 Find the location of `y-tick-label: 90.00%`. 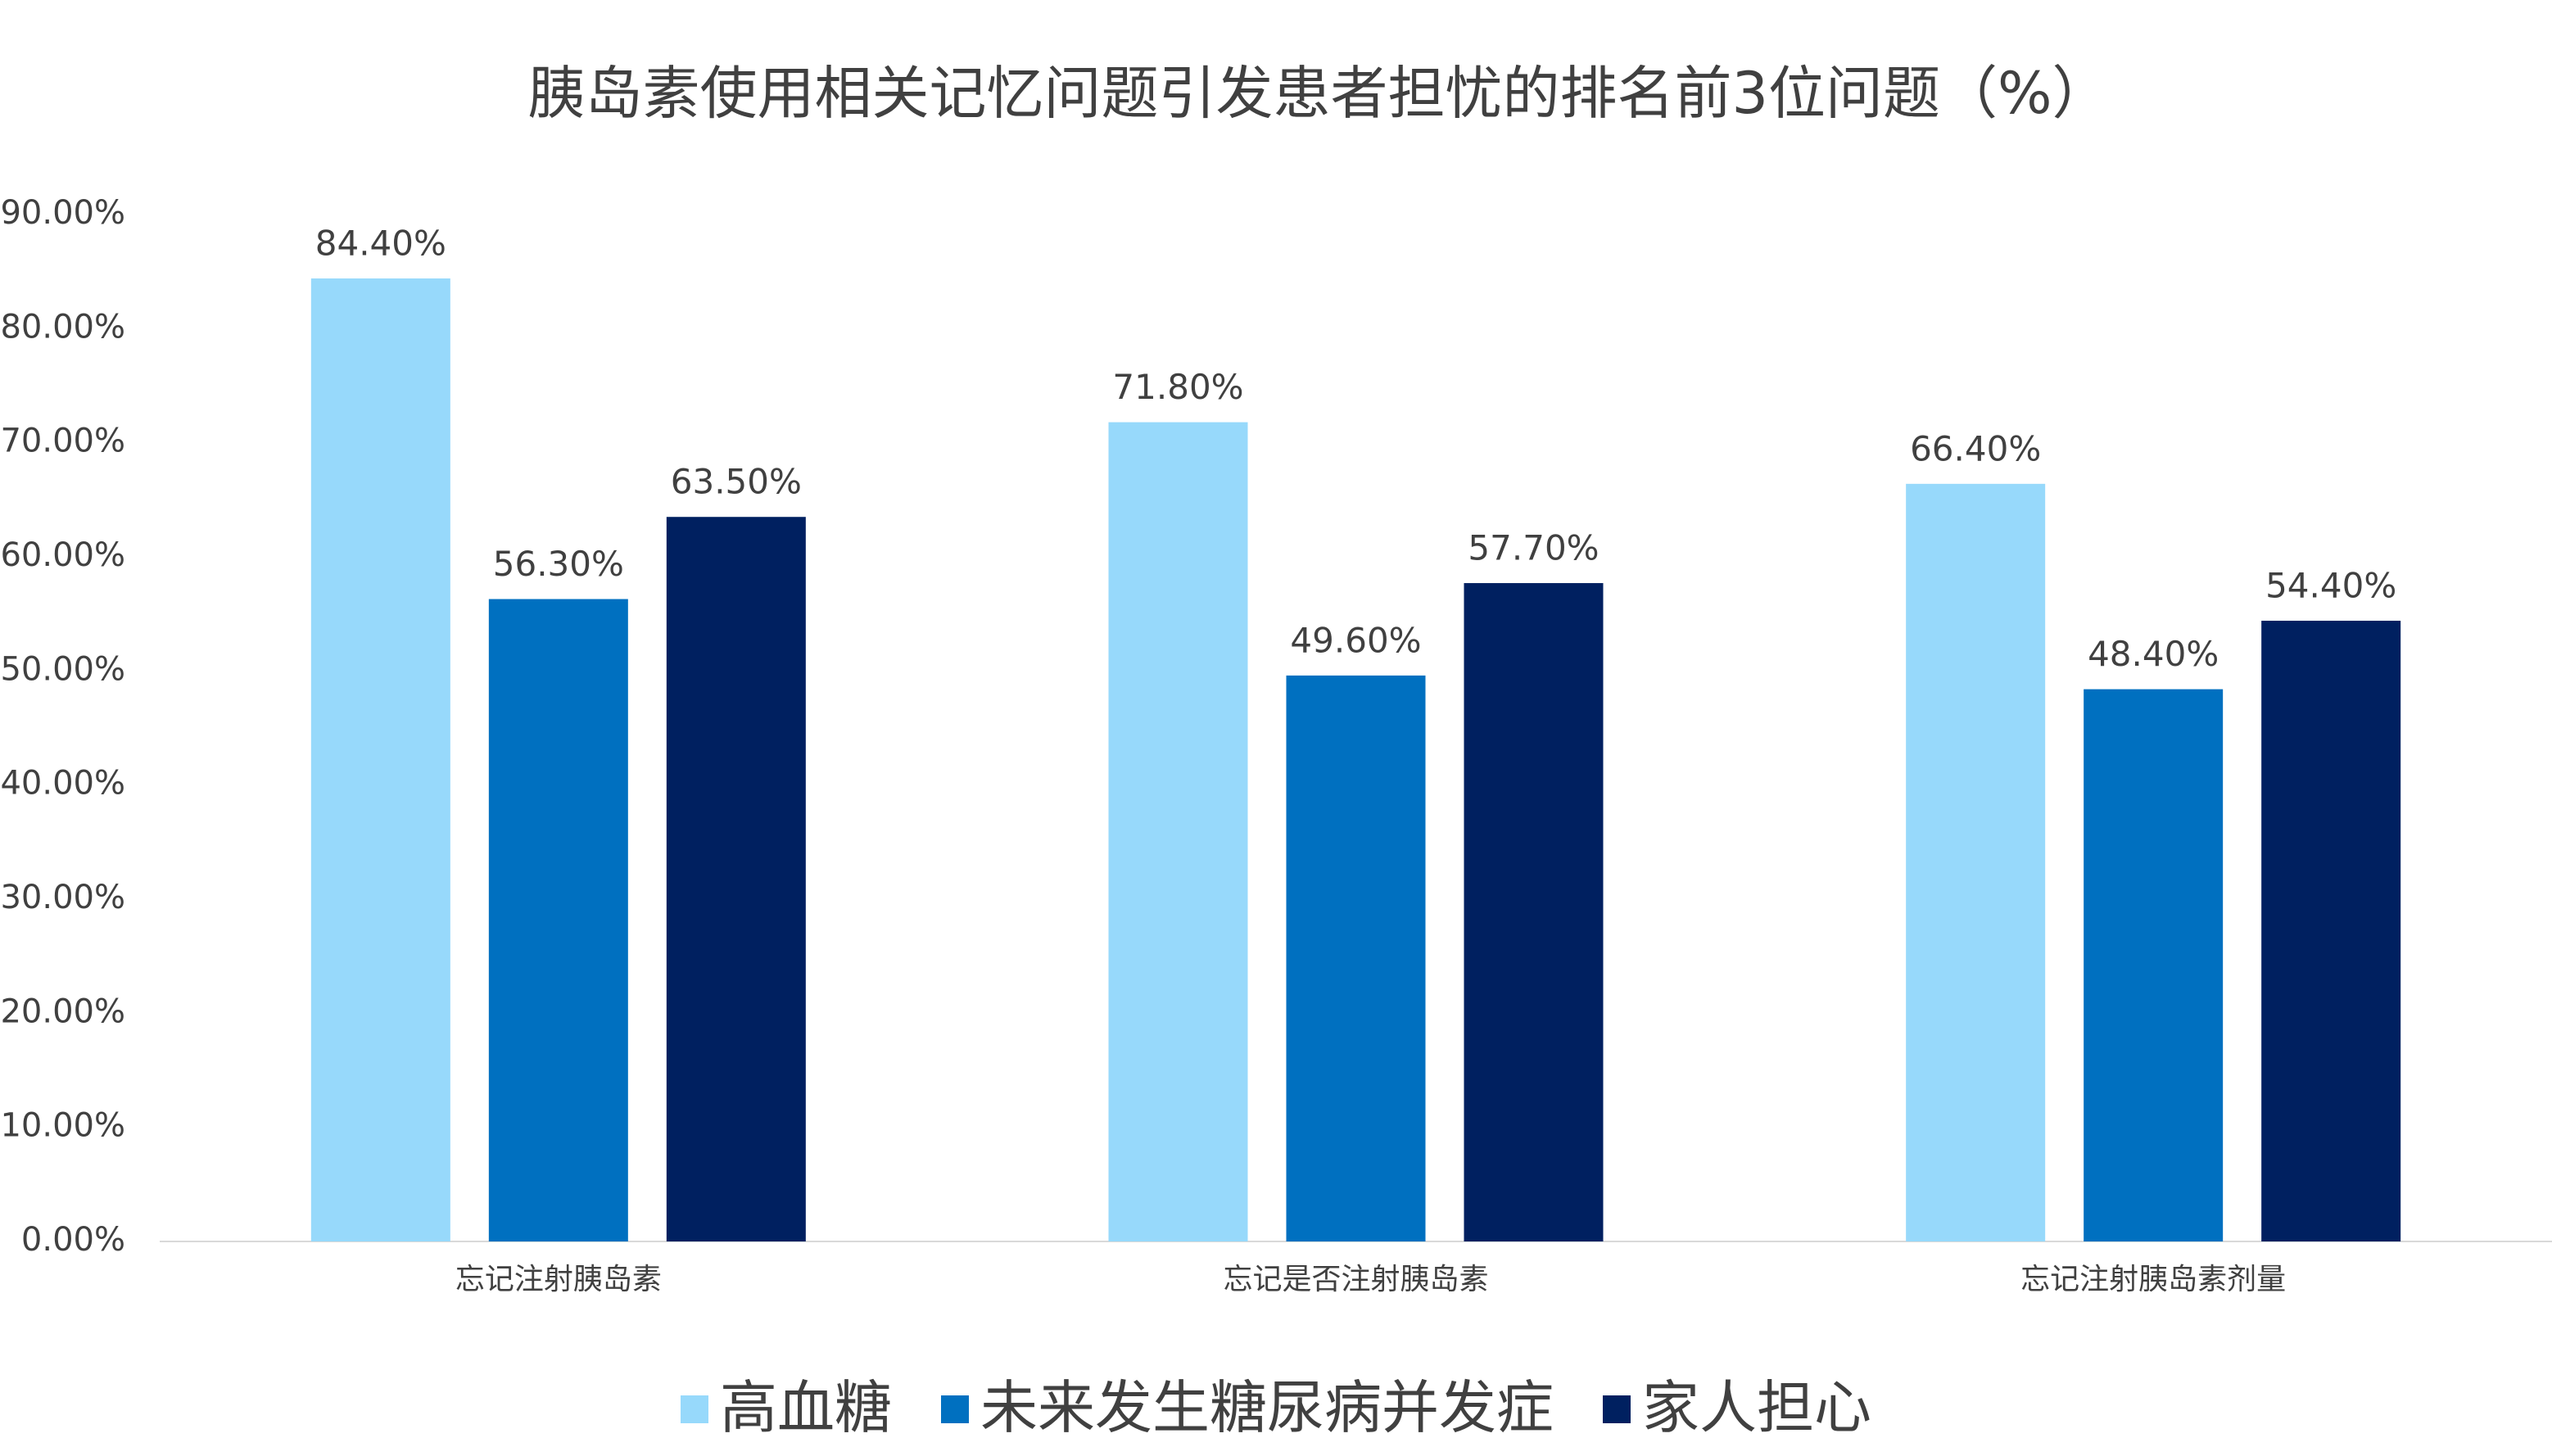

y-tick-label: 90.00% is located at coordinates (63, 213).